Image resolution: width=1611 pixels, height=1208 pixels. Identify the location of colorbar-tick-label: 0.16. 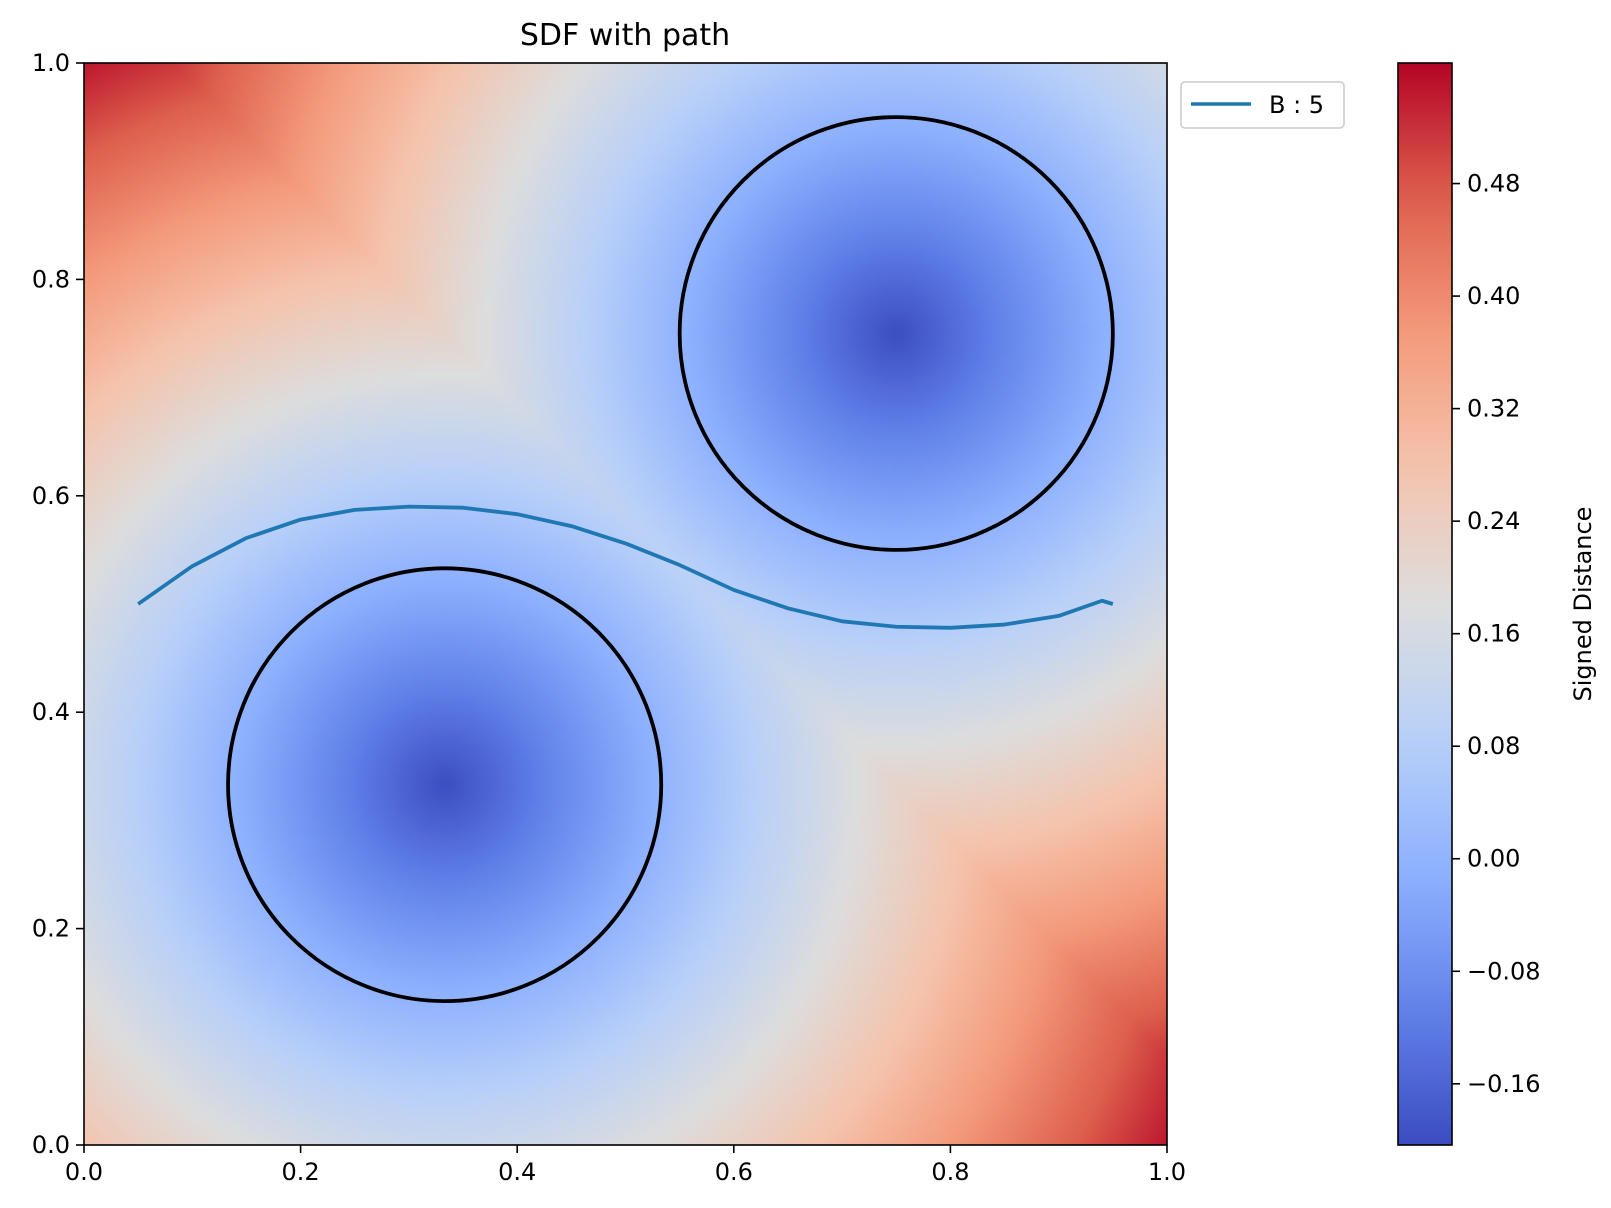
(1493, 634).